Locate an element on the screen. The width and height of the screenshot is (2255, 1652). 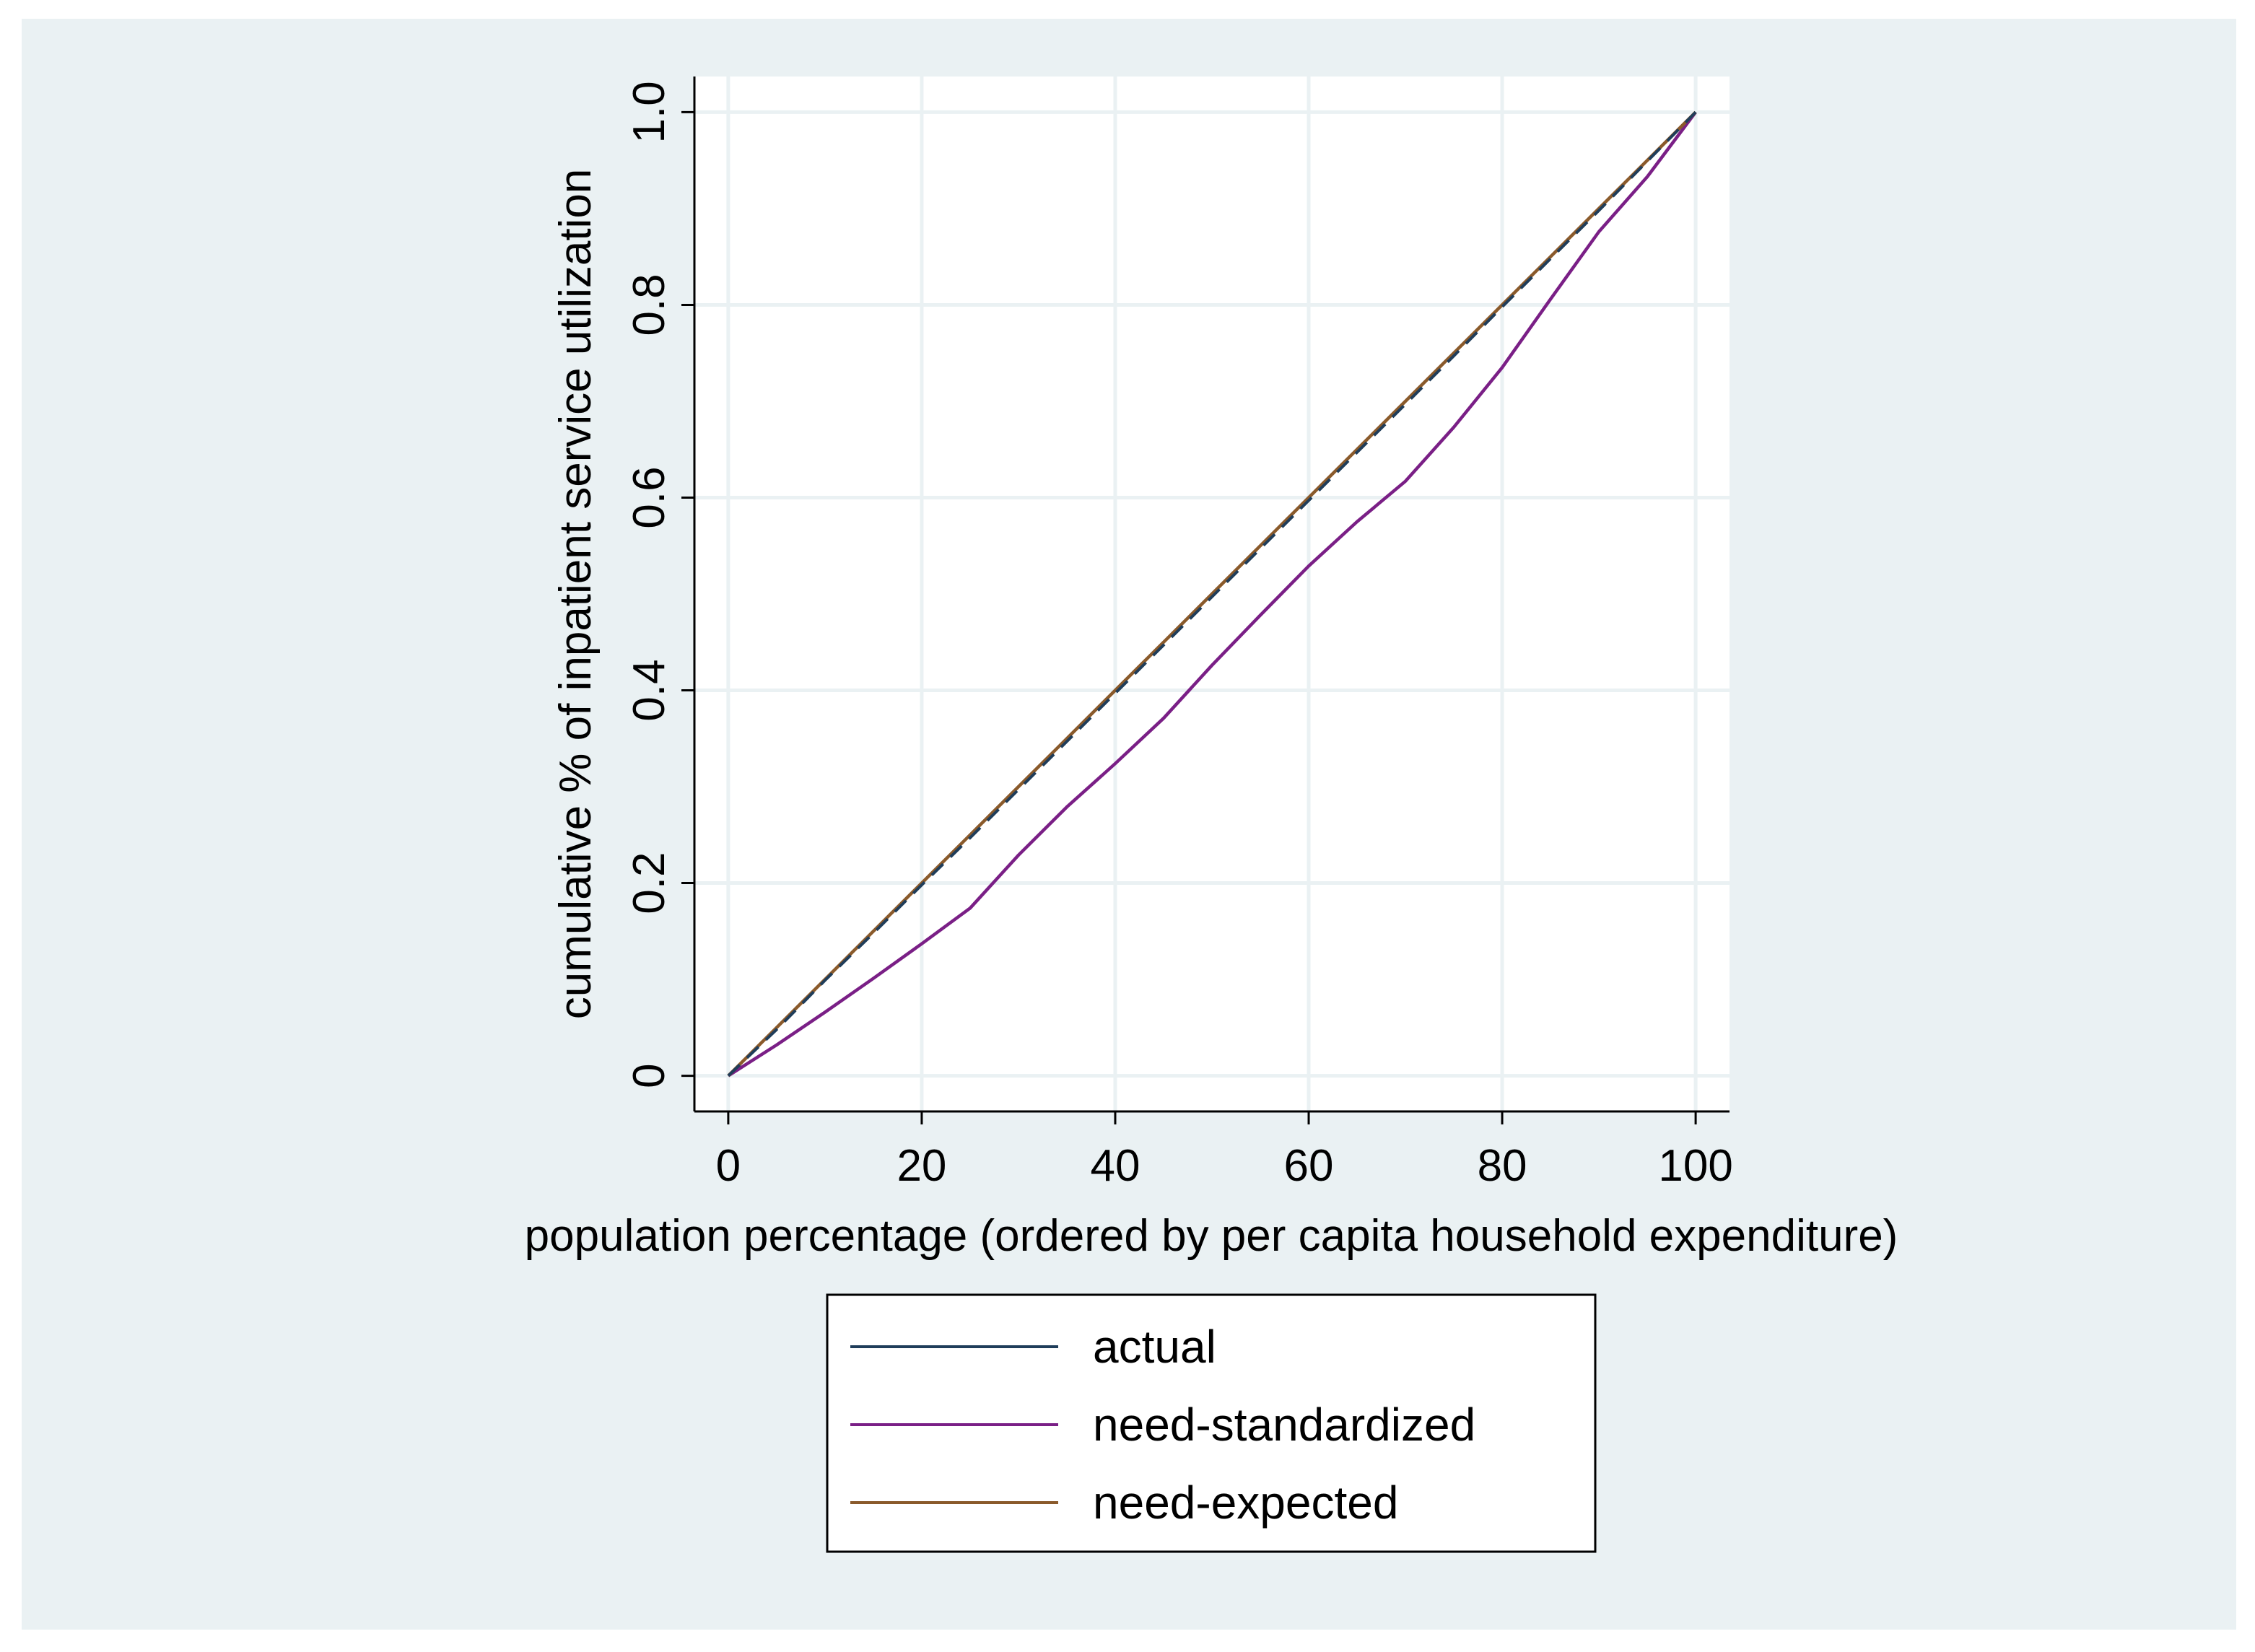
y-tick-label: 0.8 is located at coordinates (649, 305).